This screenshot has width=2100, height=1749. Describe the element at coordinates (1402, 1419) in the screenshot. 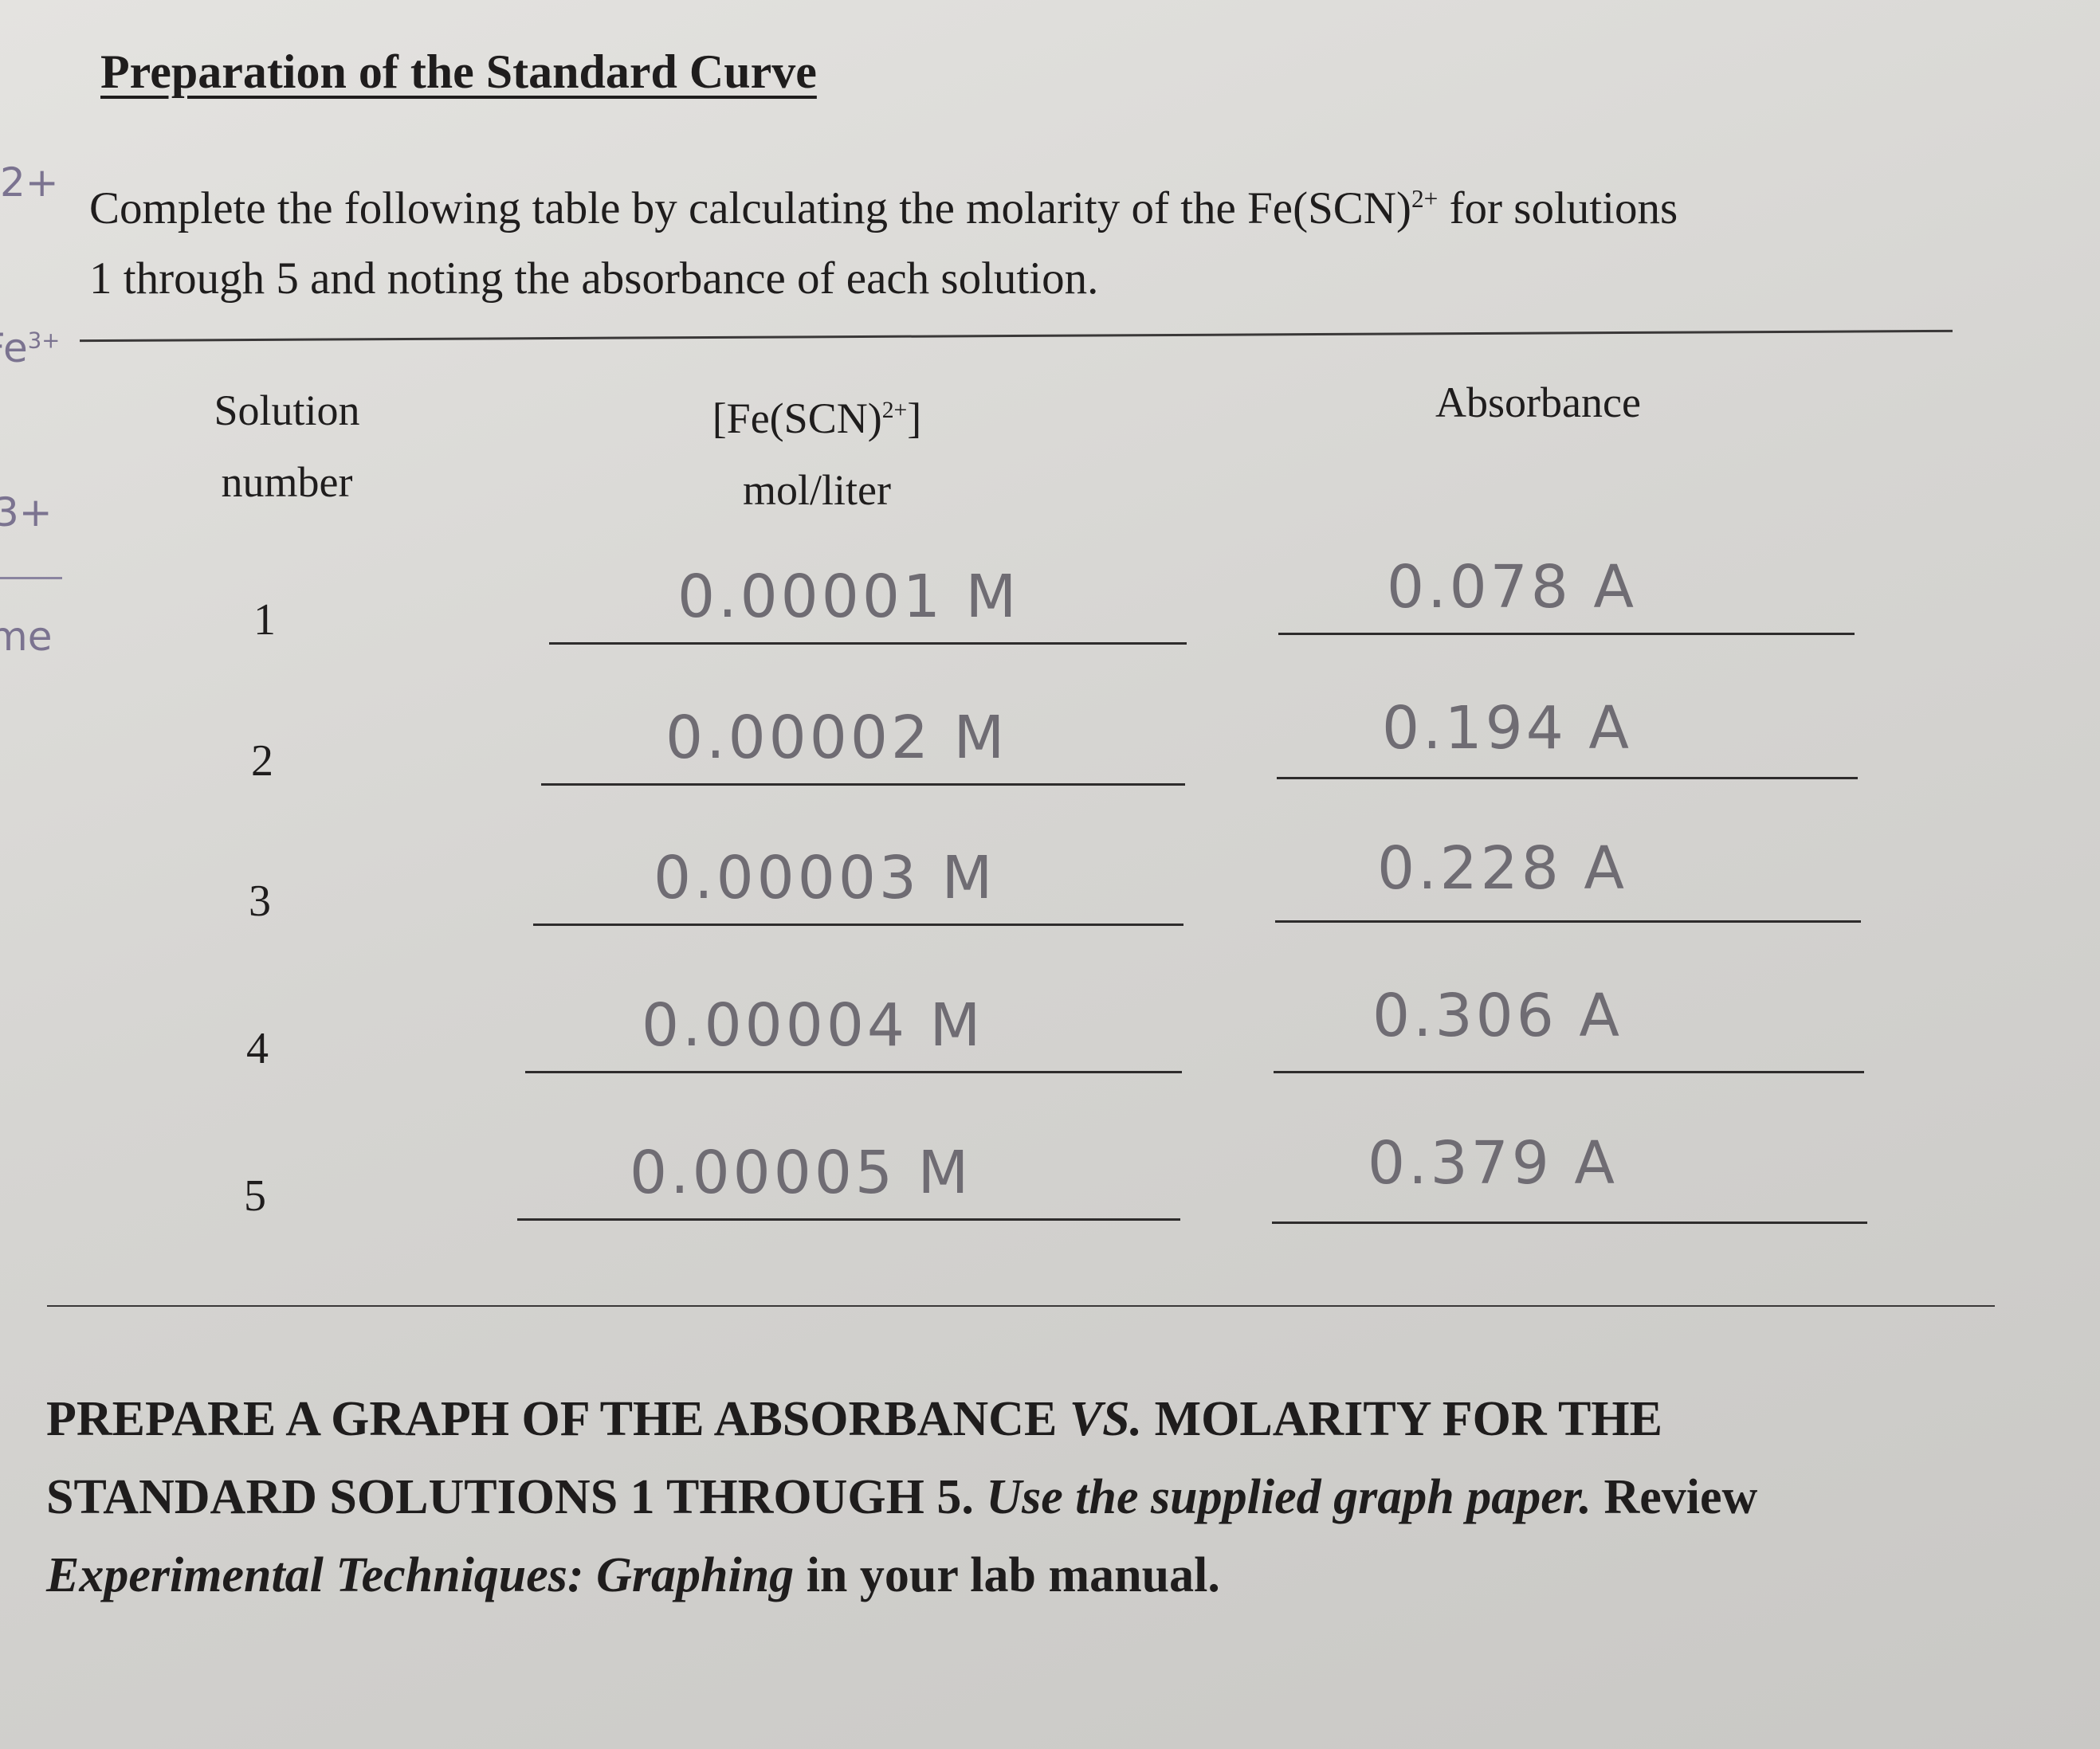

I see `paragraph-text: MOLARITY FOR THE` at that location.